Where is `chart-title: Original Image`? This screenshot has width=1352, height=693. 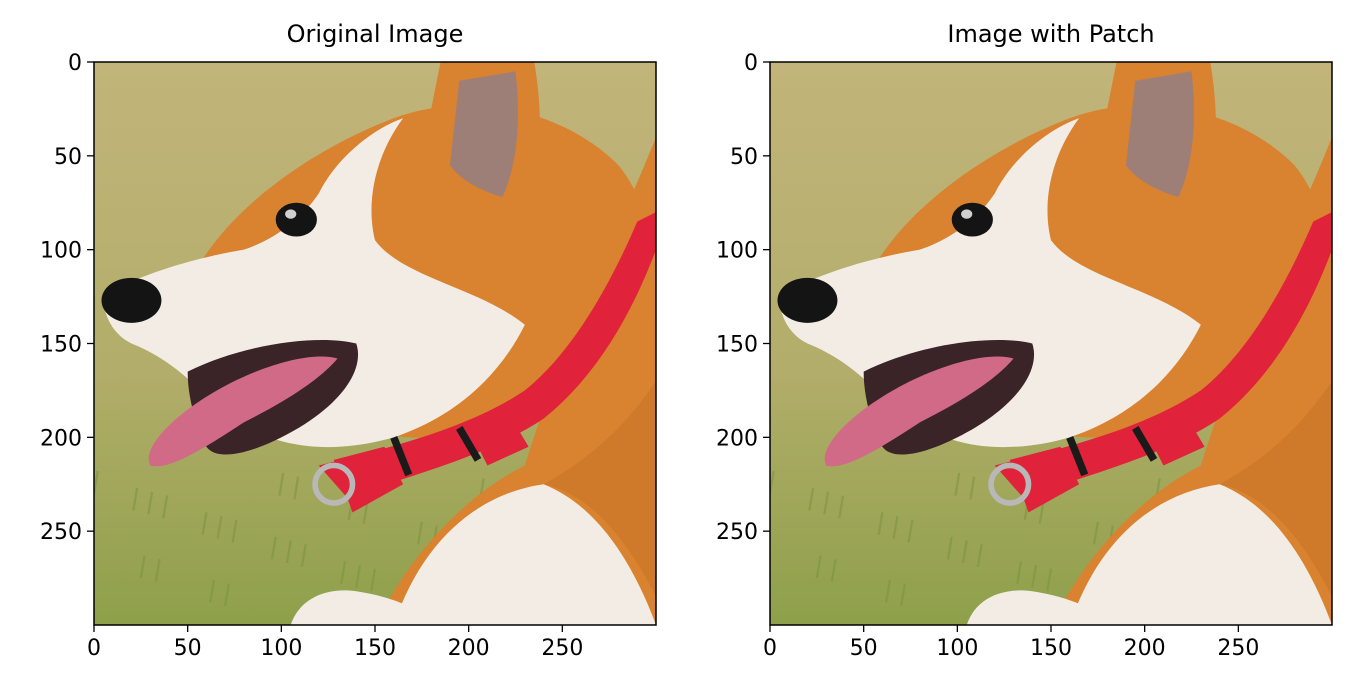 chart-title: Original Image is located at coordinates (375, 34).